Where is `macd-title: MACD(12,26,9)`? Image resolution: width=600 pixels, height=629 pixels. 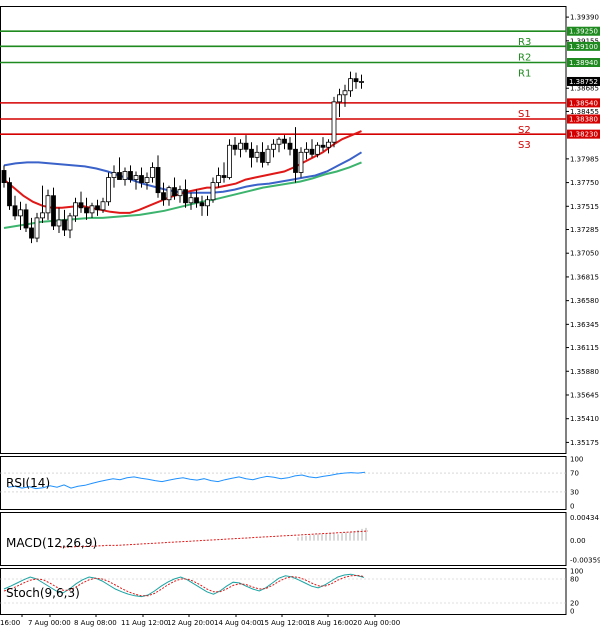 macd-title: MACD(12,26,9) is located at coordinates (51, 543).